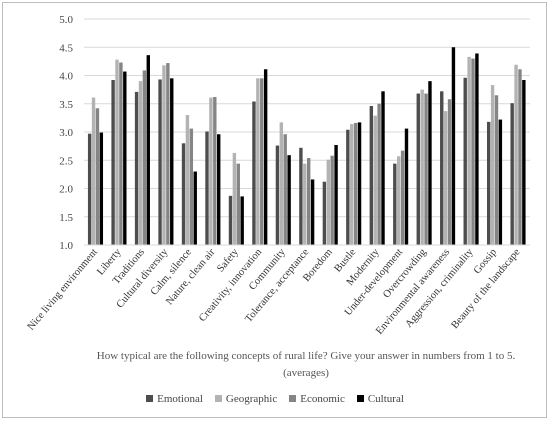 The width and height of the screenshot is (550, 421). Describe the element at coordinates (66, 218) in the screenshot. I see `y-tick-label: 1.5` at that location.